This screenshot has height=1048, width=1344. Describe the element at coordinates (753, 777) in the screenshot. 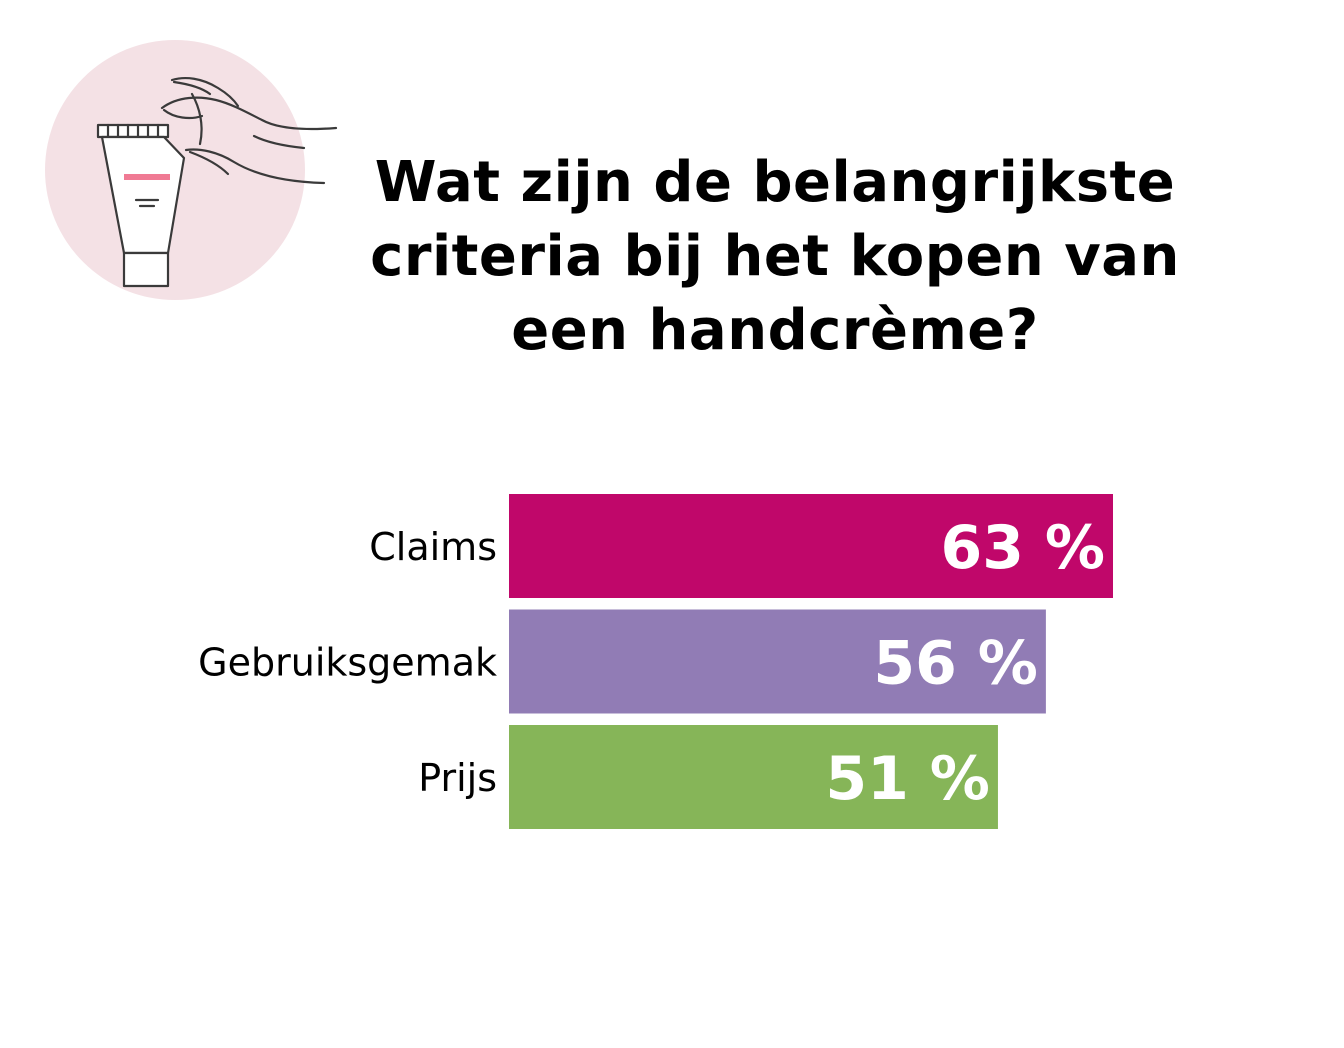

I see `bar-prijs` at that location.